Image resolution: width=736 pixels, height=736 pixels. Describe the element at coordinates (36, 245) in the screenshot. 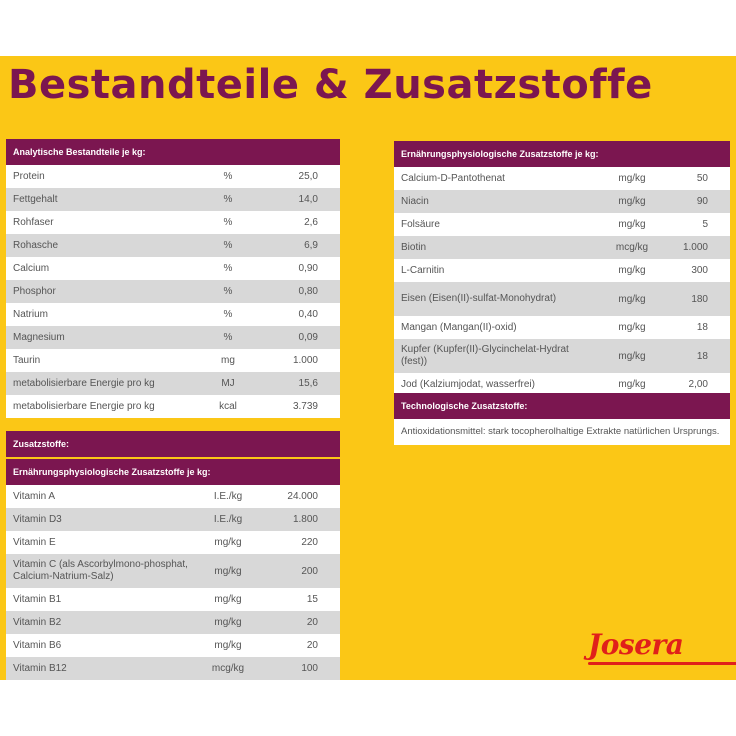

I see `row-name: Rohasche` at that location.